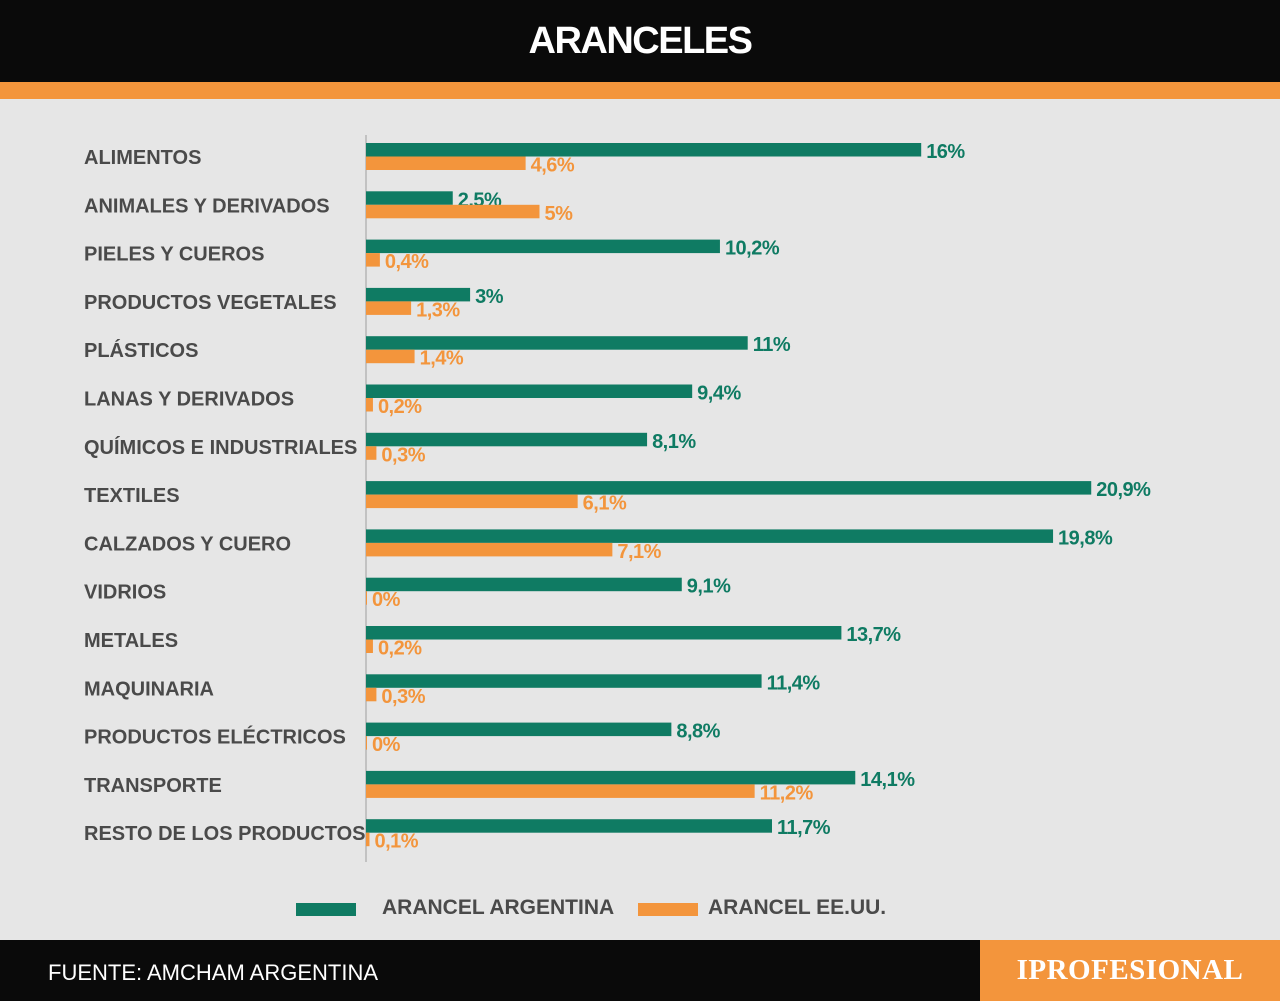 The image size is (1280, 1001). Describe the element at coordinates (153, 786) in the screenshot. I see `category-label: TRANSPORTE` at that location.